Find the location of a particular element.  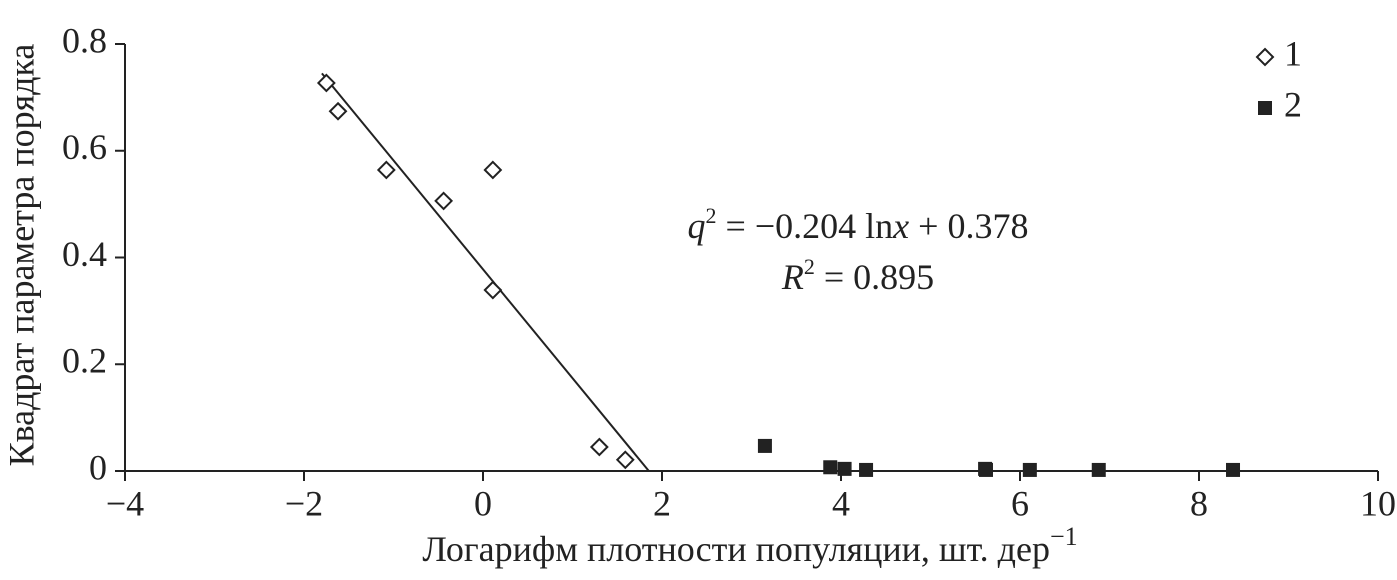

r-squared: R2 = 0.895 is located at coordinates (857, 275).